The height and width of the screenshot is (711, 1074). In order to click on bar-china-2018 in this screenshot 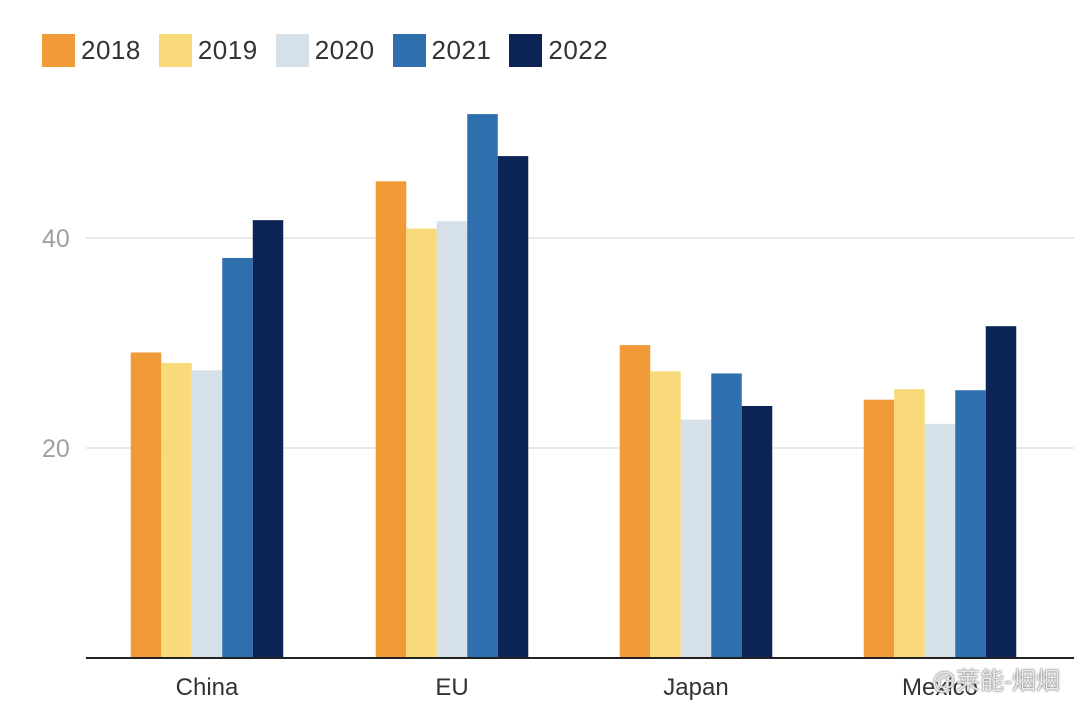, I will do `click(146, 505)`.